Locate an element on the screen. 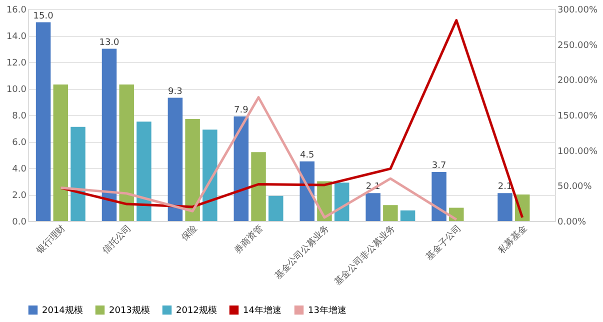  y-tick-label: 10.0 is located at coordinates (16, 90).